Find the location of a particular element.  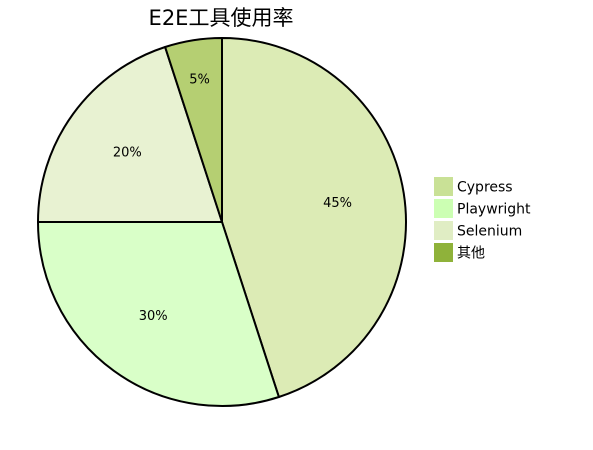

pie-slice-label: 45% is located at coordinates (337, 203).